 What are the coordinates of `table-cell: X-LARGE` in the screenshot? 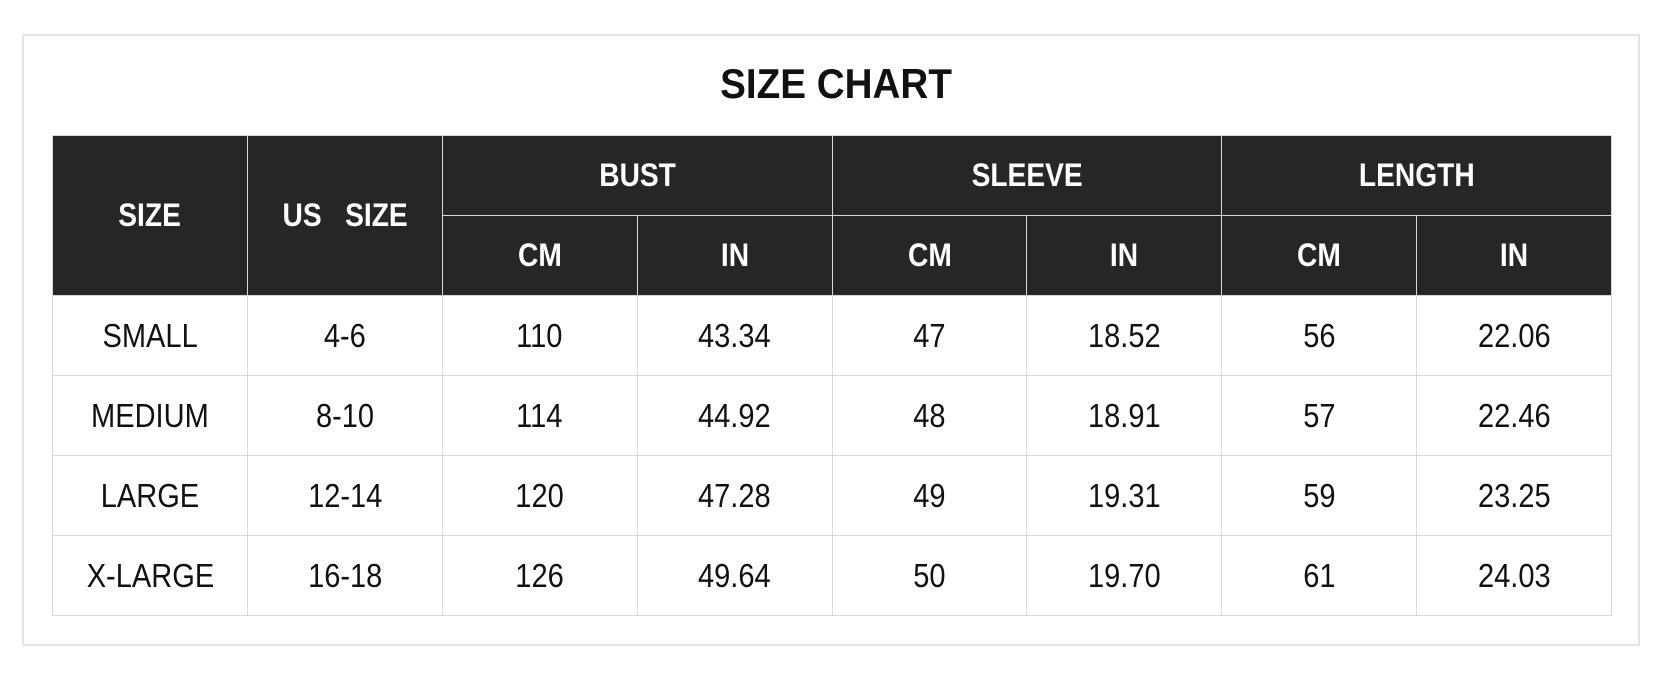 It's located at (150, 575).